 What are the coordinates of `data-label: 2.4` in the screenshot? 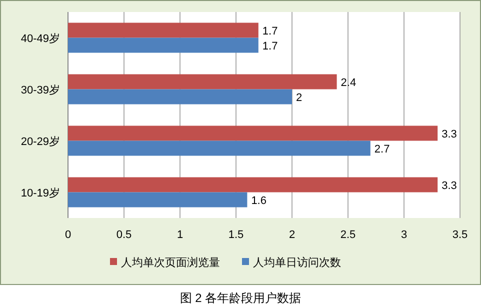 It's located at (348, 82).